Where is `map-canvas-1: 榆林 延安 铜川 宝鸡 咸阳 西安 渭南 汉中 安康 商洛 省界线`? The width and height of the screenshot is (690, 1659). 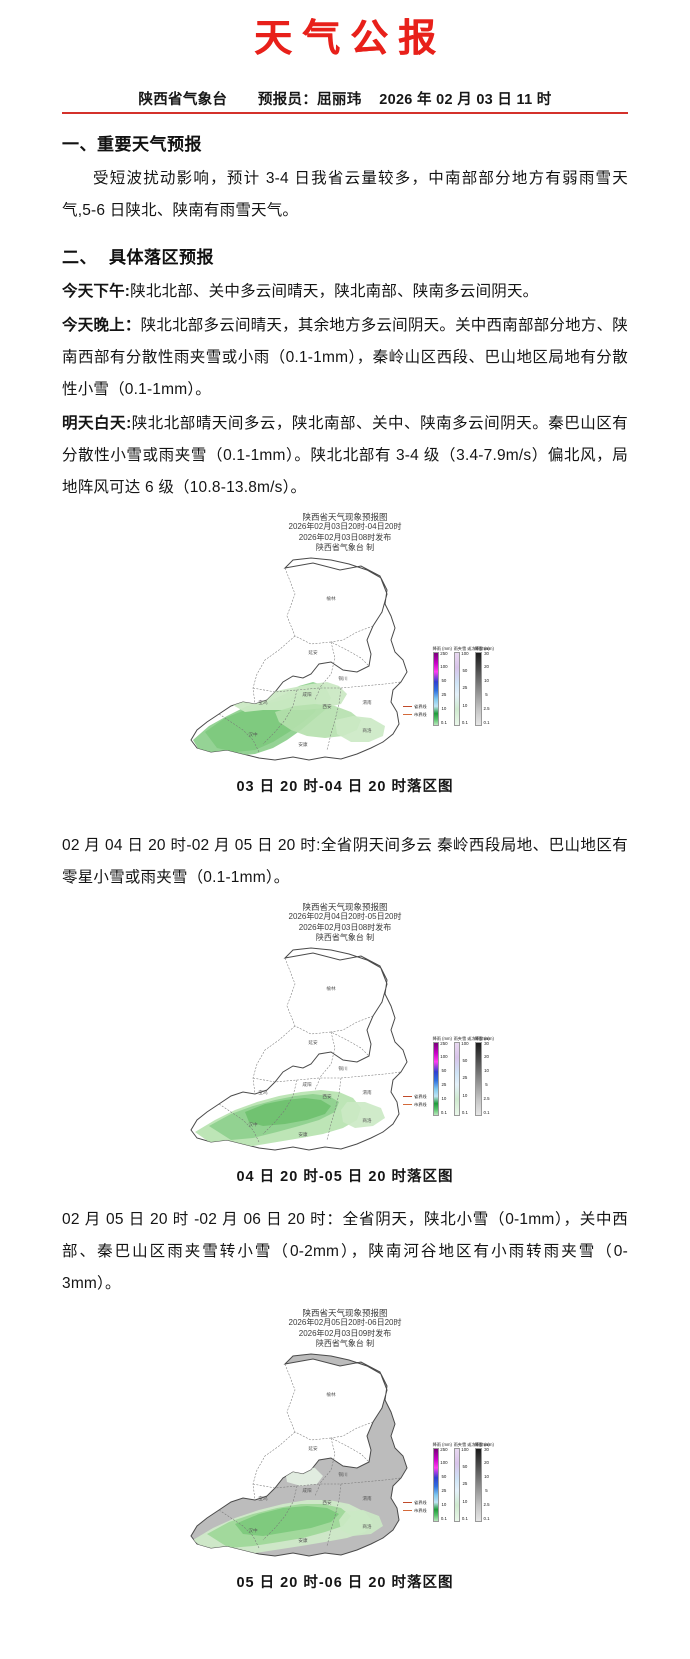 map-canvas-1: 榆林 延安 铜川 宝鸡 咸阳 西安 渭南 汉中 安康 商洛 省界线 is located at coordinates (345, 661).